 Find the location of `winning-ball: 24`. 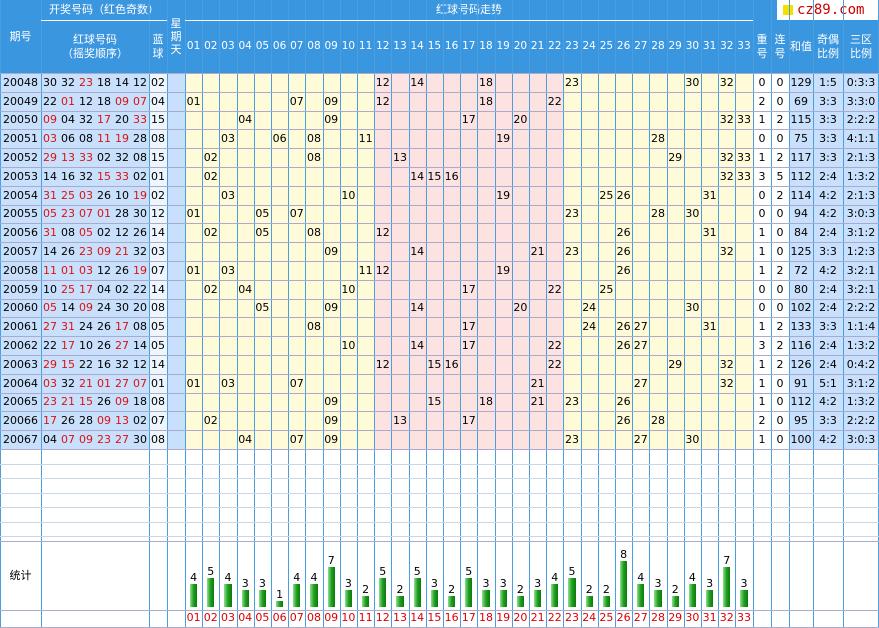

winning-ball: 24 is located at coordinates (86, 327).